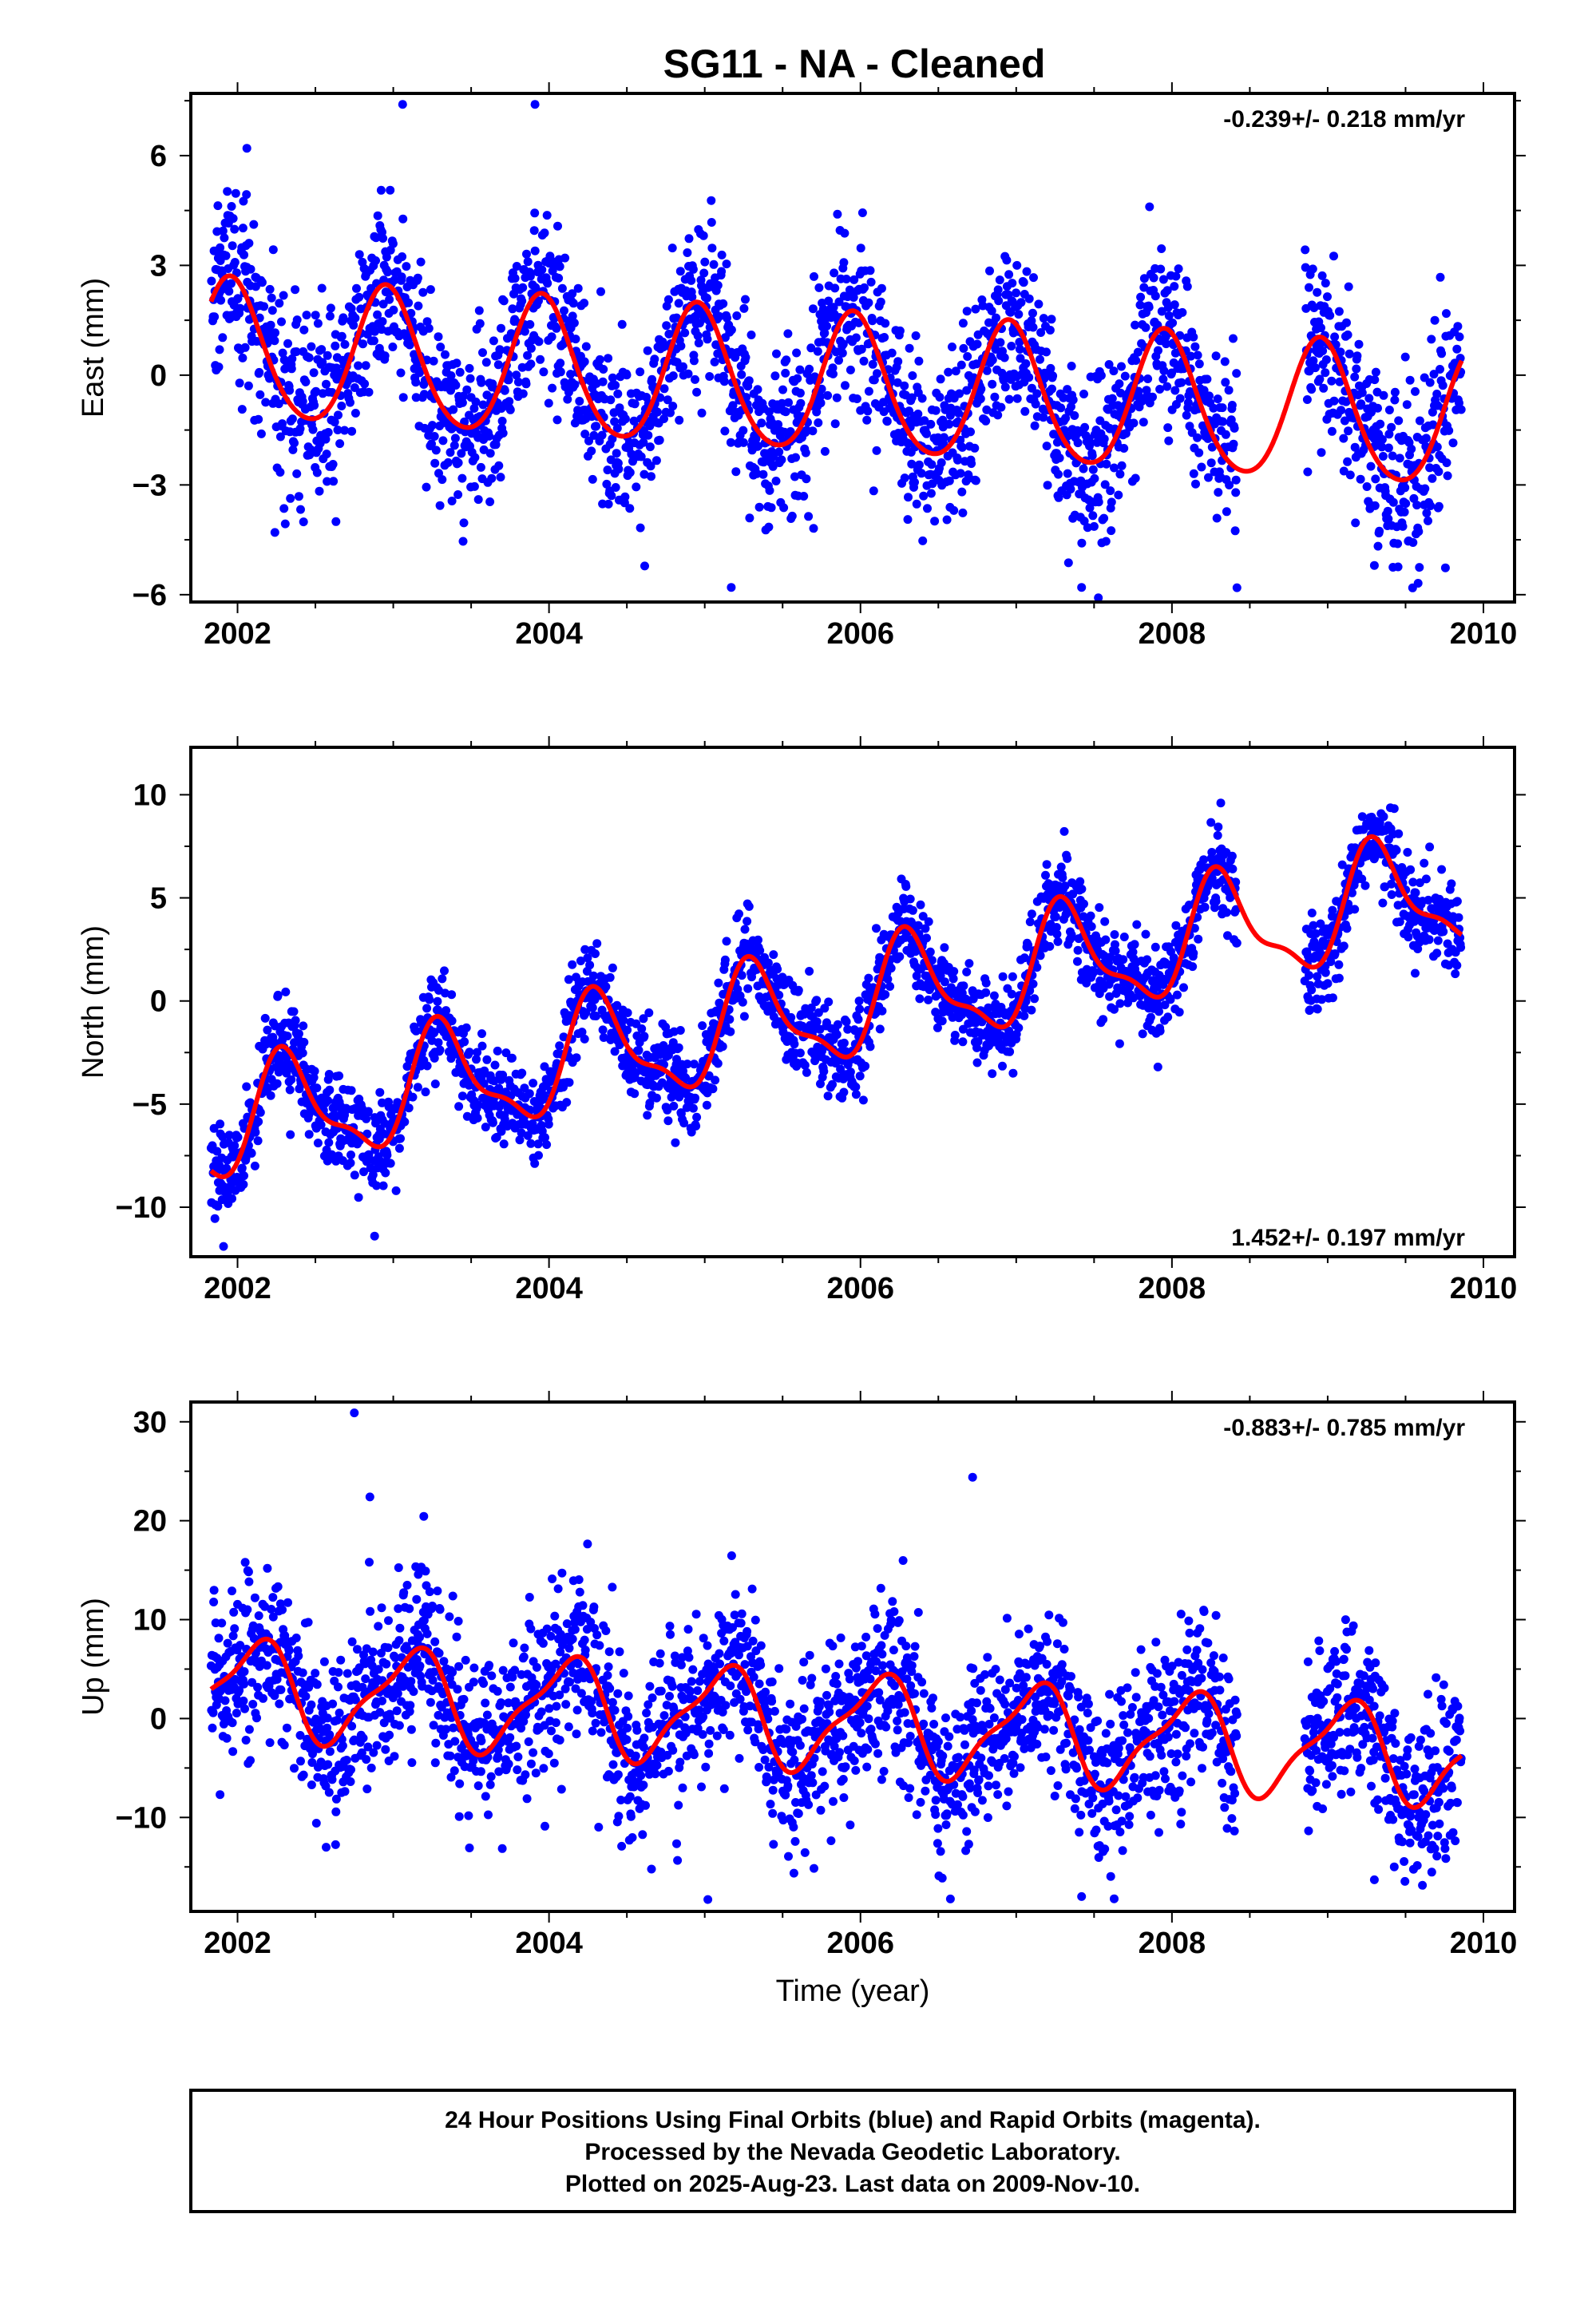 This screenshot has height=2317, width=1596. I want to click on x-tick-label: 2004, so click(549, 634).